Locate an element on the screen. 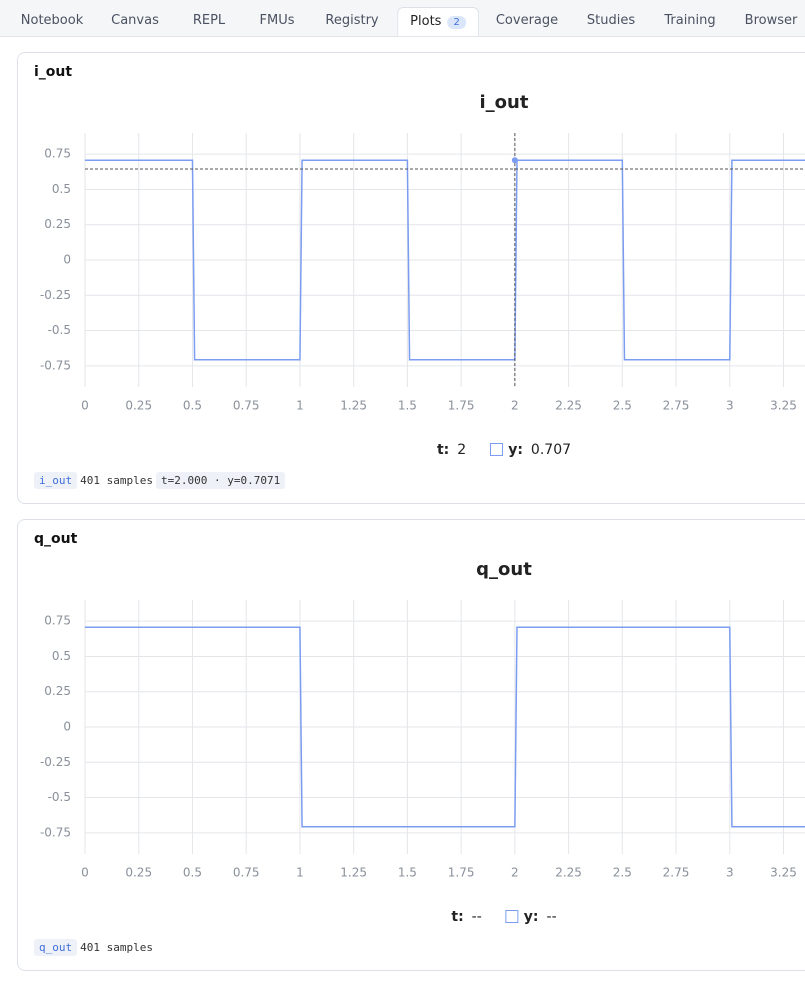 The image size is (805, 988). tab-label: Studies is located at coordinates (611, 20).